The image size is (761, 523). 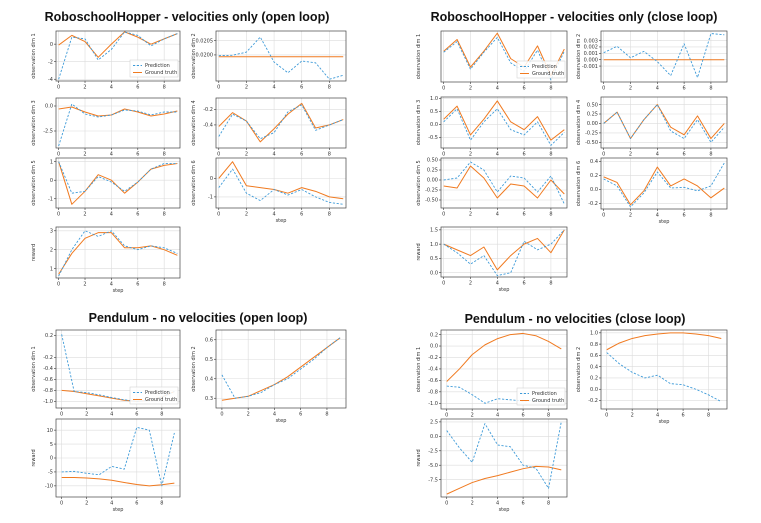 What do you see at coordinates (431, 201) in the screenshot?
I see `y-tick-label: -0.50` at bounding box center [431, 201].